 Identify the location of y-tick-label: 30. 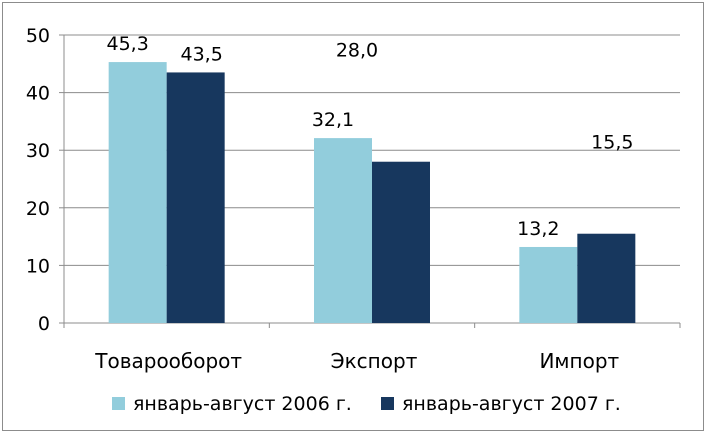
(38, 151).